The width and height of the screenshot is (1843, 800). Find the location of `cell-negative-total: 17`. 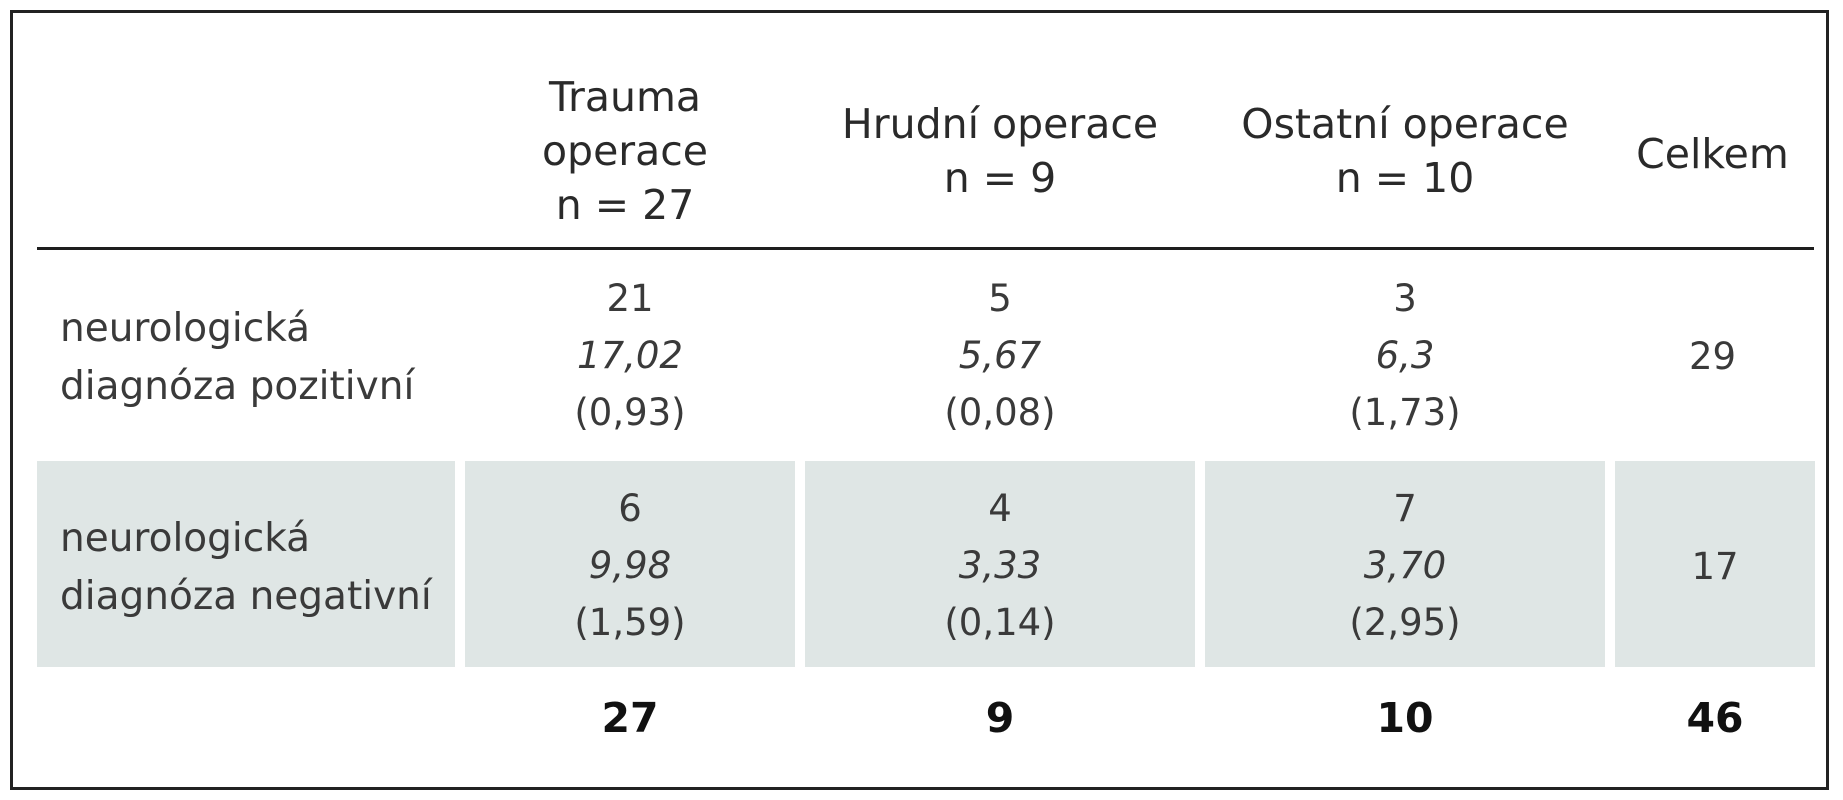

cell-negative-total: 17 is located at coordinates (1715, 566).